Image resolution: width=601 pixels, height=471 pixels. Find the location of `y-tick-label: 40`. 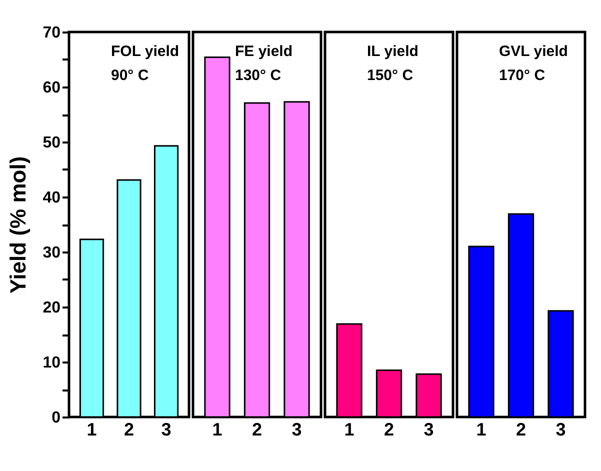

y-tick-label: 40 is located at coordinates (51, 198).